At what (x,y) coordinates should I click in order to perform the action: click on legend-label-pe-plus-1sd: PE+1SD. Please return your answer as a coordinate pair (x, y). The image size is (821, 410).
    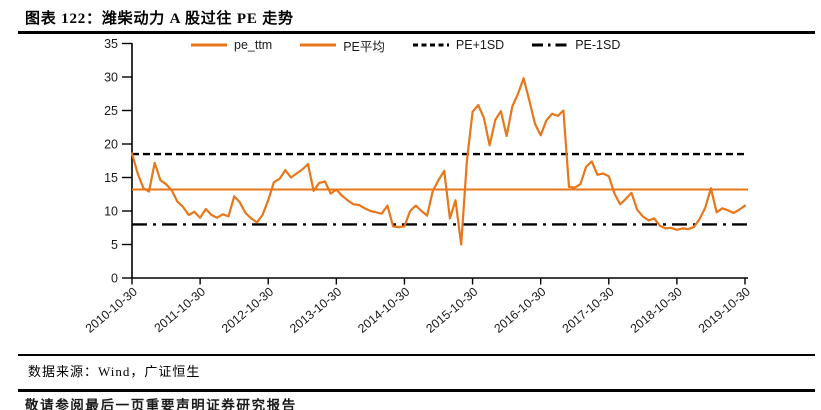
    Looking at the image, I should click on (480, 45).